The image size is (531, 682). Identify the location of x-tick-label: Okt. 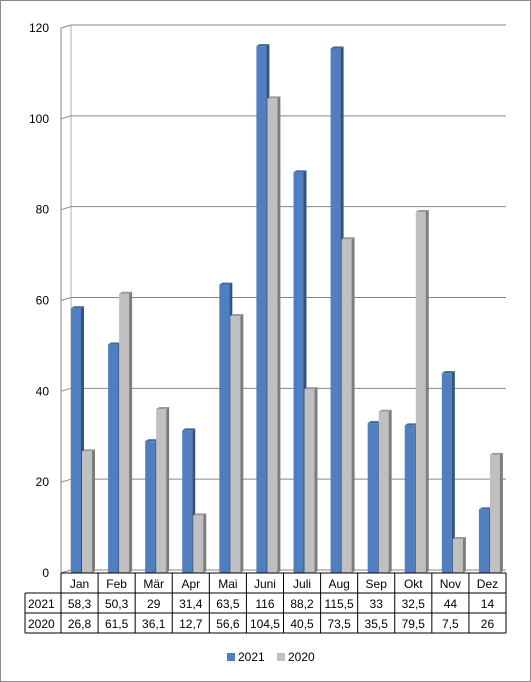
(413, 584).